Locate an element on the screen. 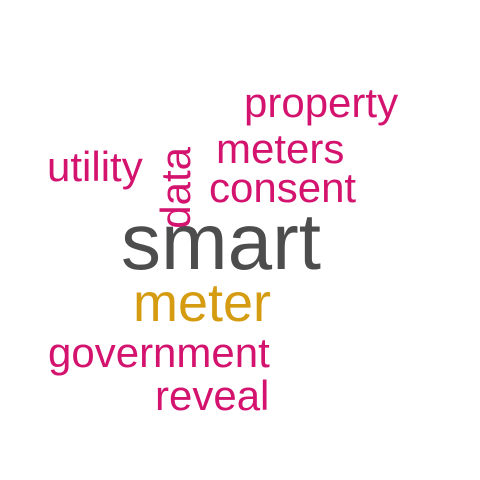  word-meters: meters is located at coordinates (280, 148).